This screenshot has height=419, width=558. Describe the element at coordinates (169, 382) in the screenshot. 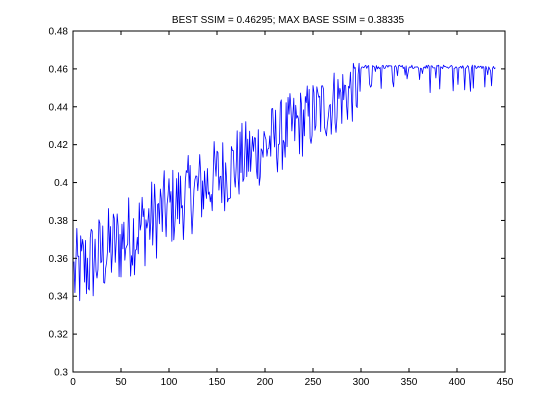

I see `x-tick-label: 100` at that location.